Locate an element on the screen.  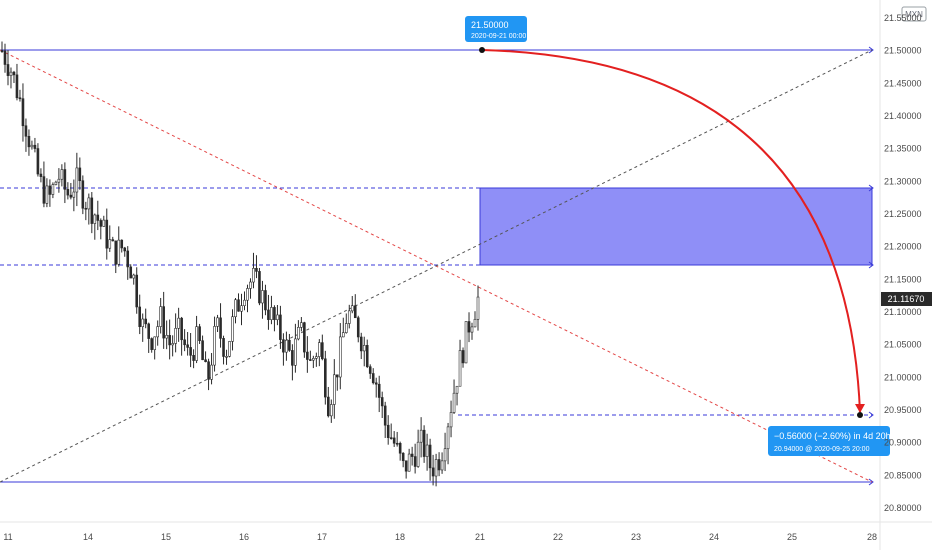
supply-zone-rect is located at coordinates (676, 226).